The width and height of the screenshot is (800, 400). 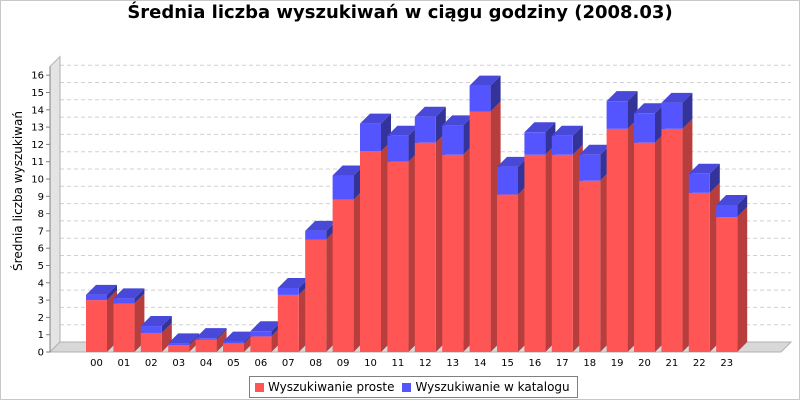 I want to click on x-tick-label-15: 15, so click(x=507, y=363).